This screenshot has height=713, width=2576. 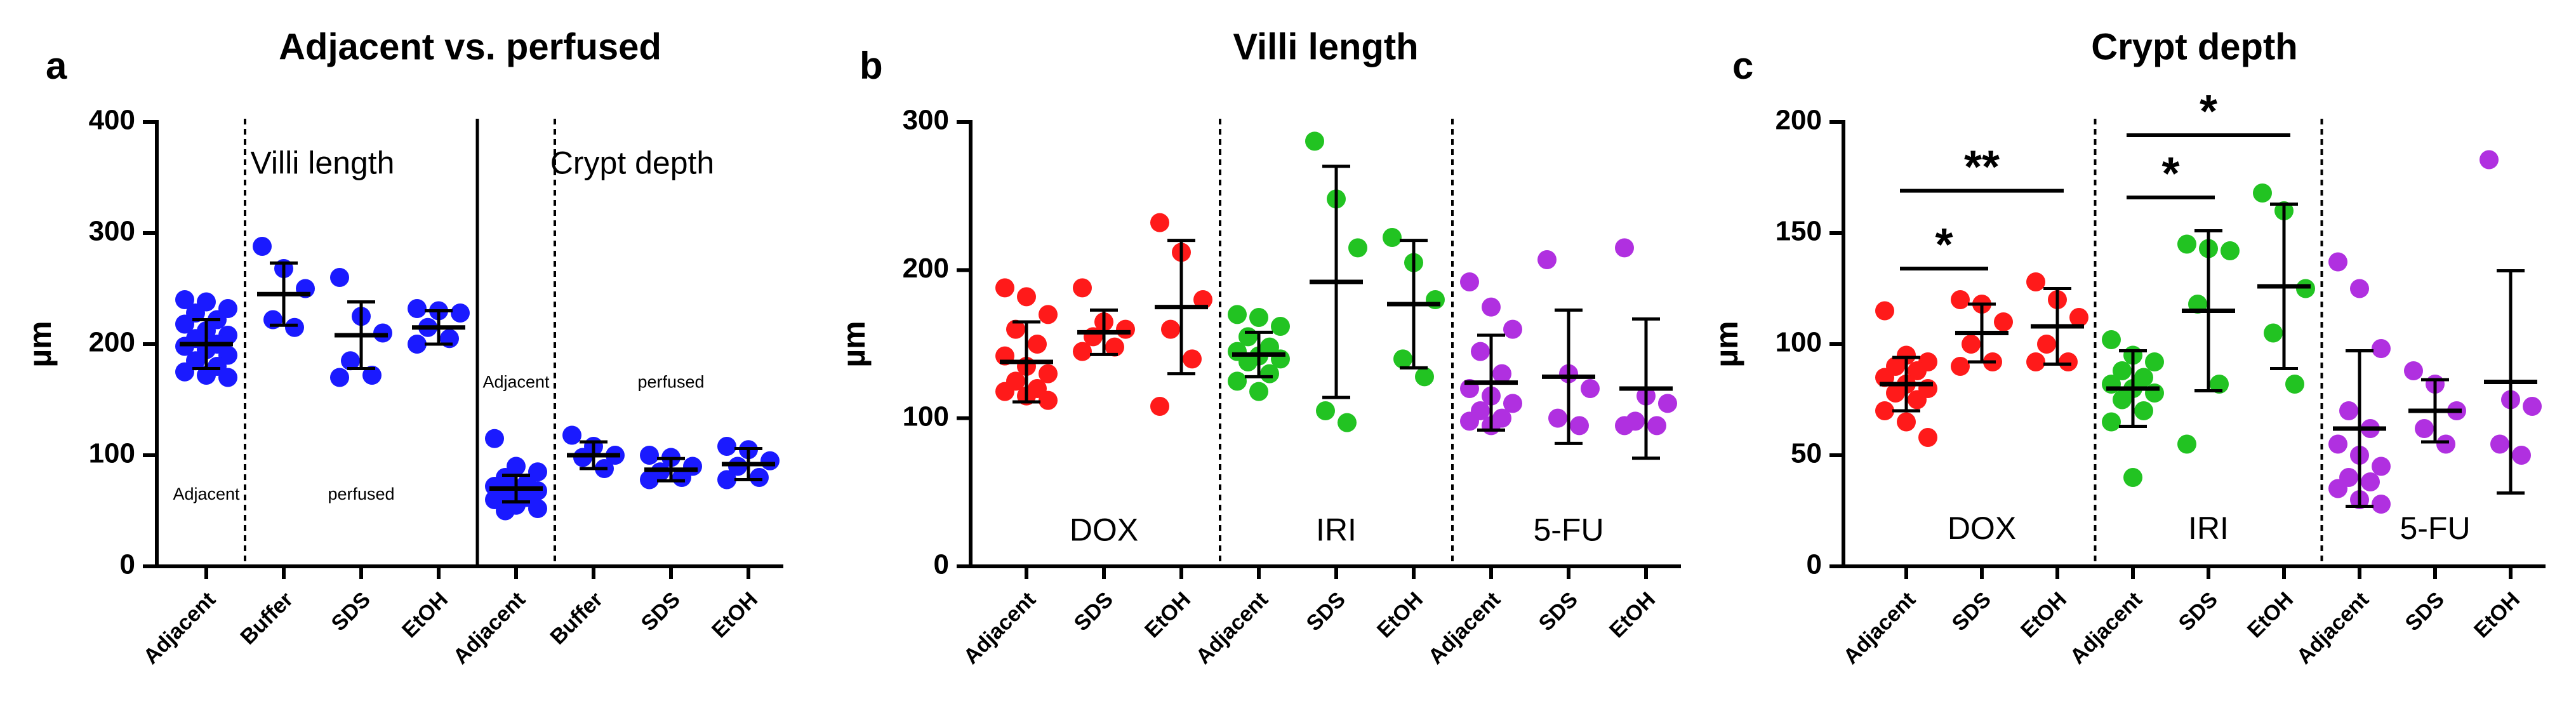 What do you see at coordinates (470, 46) in the screenshot?
I see `chart-title: Adjacent vs. perfused` at bounding box center [470, 46].